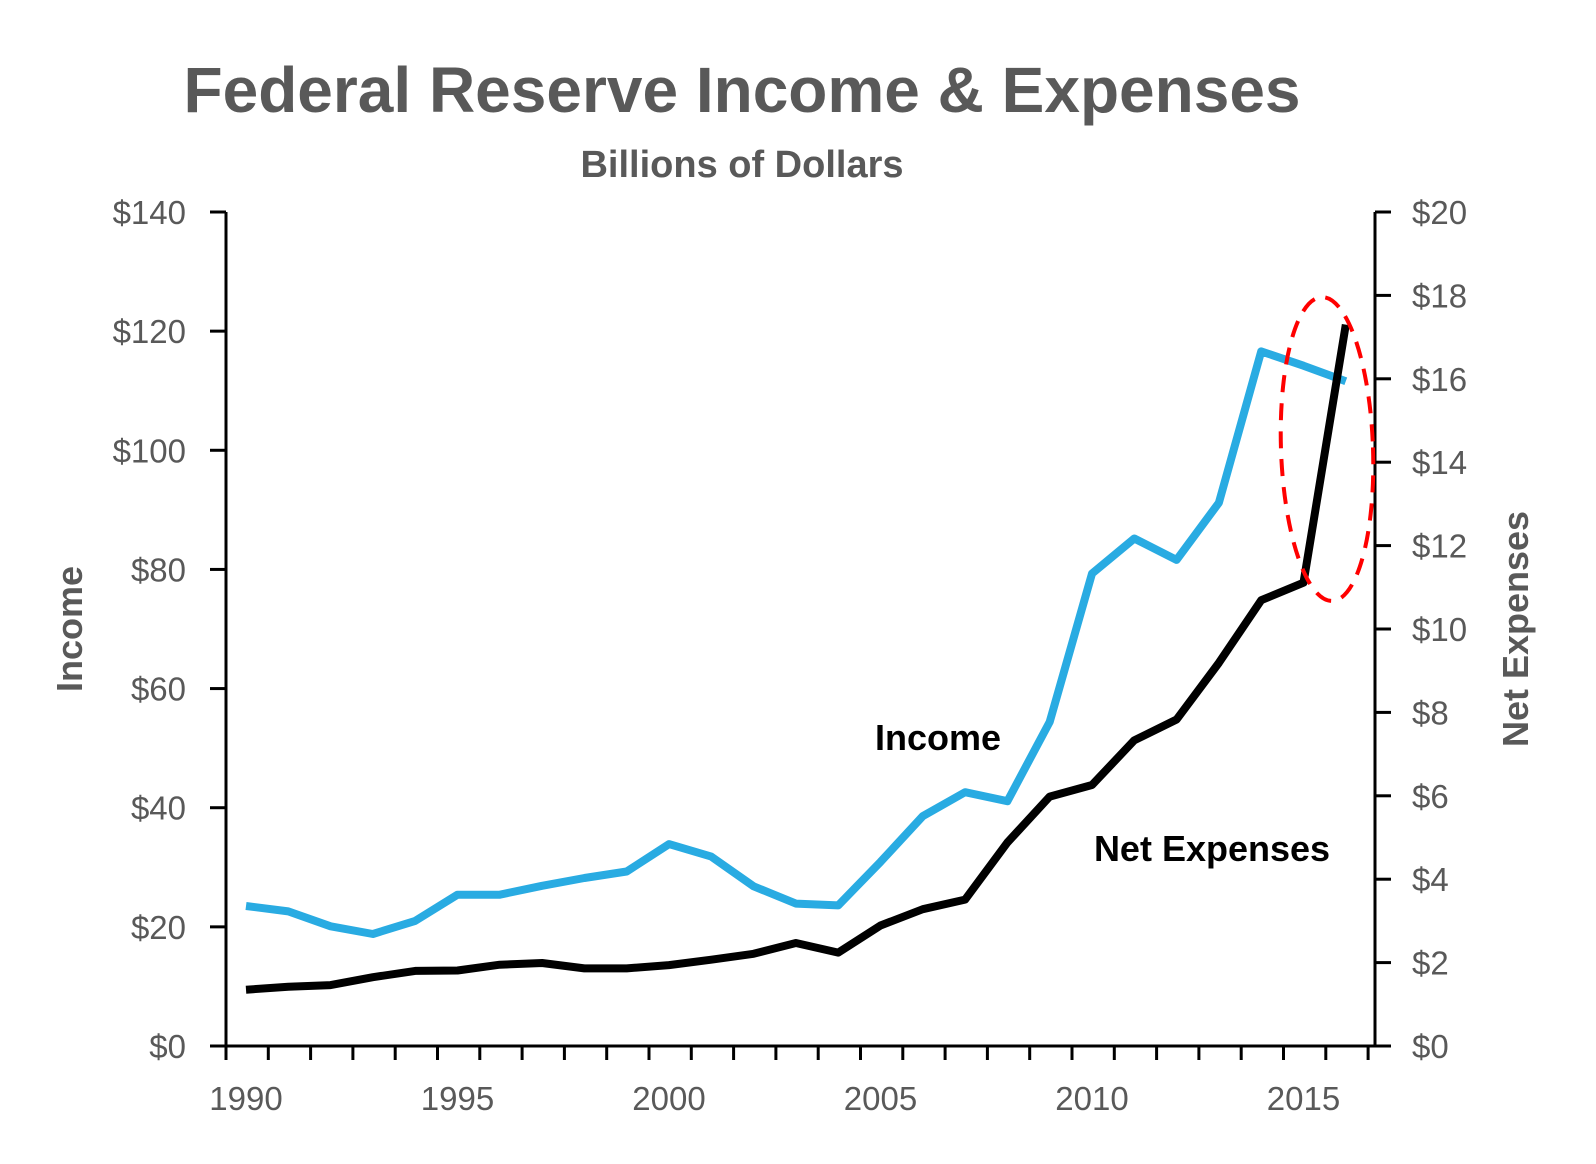 The height and width of the screenshot is (1164, 1596). What do you see at coordinates (938, 737) in the screenshot?
I see `income-series-label: Income` at bounding box center [938, 737].